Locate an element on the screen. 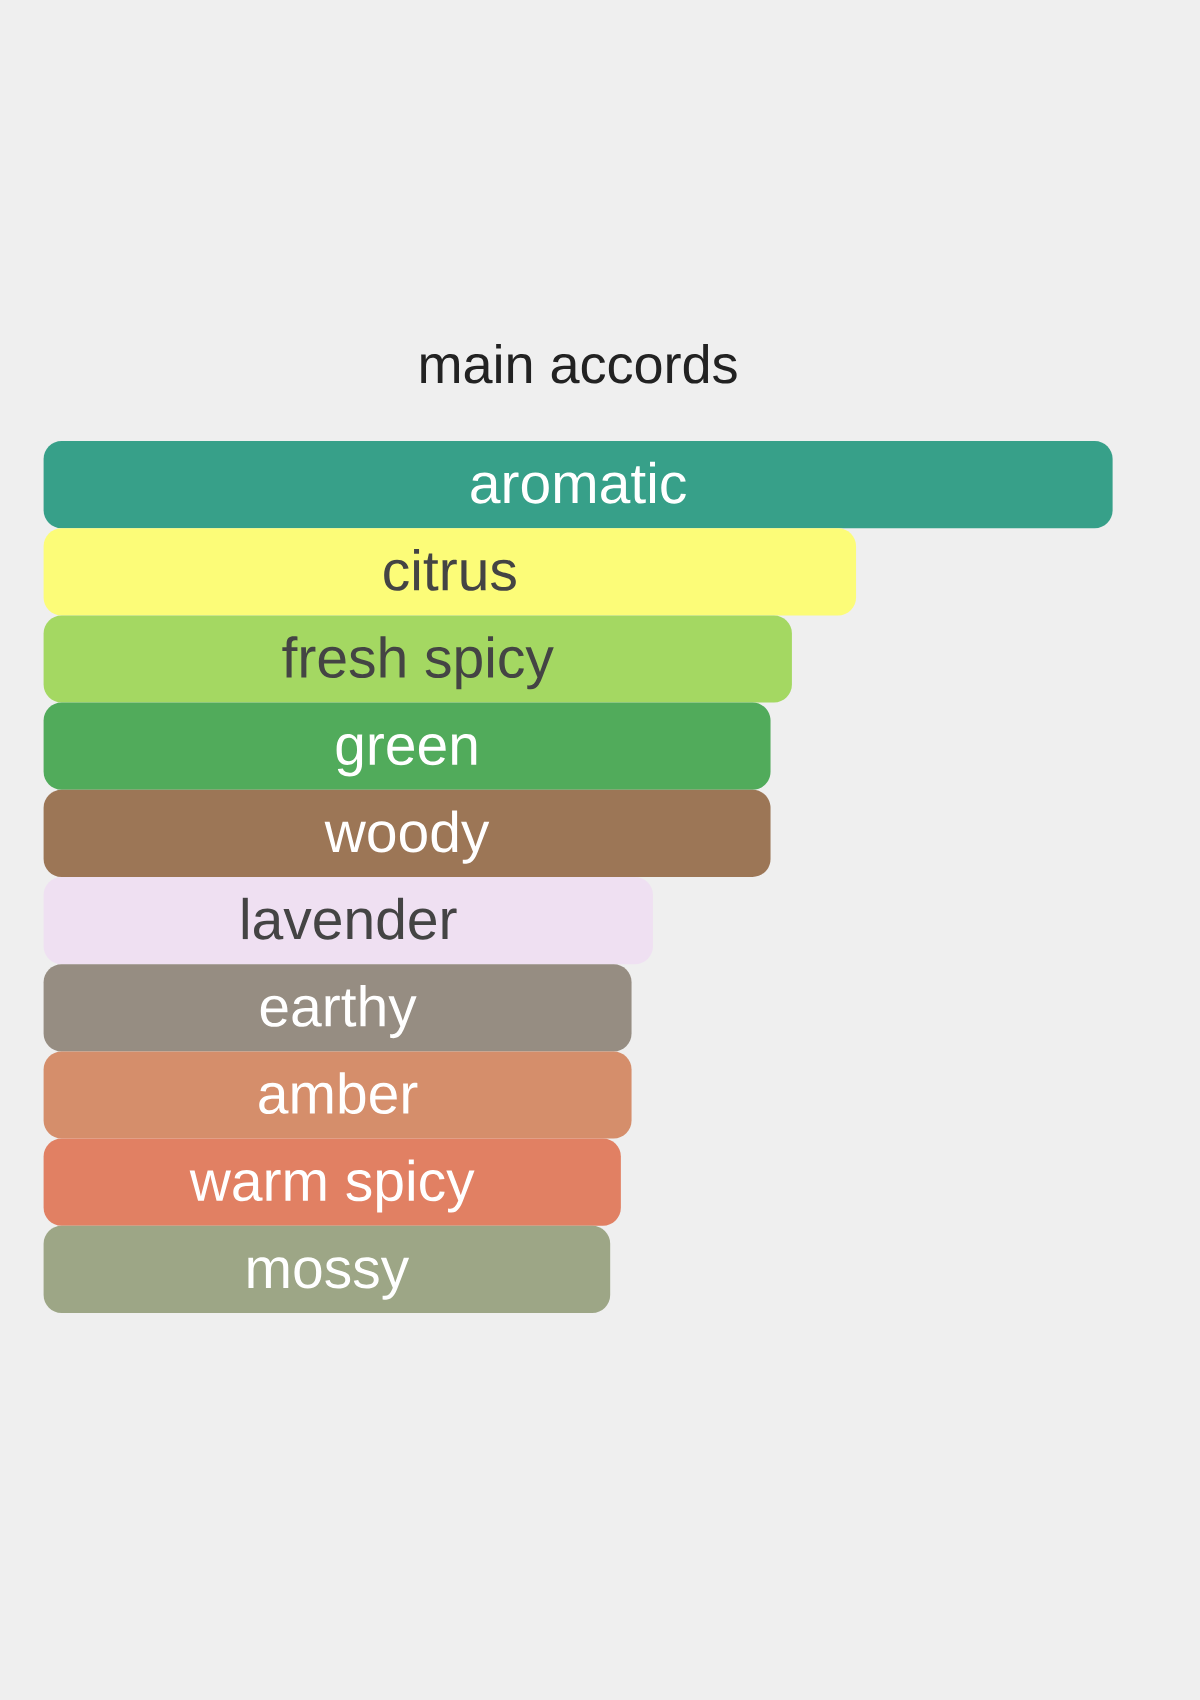 This screenshot has width=1200, height=1700. y-tick-label: earthy is located at coordinates (338, 1011).